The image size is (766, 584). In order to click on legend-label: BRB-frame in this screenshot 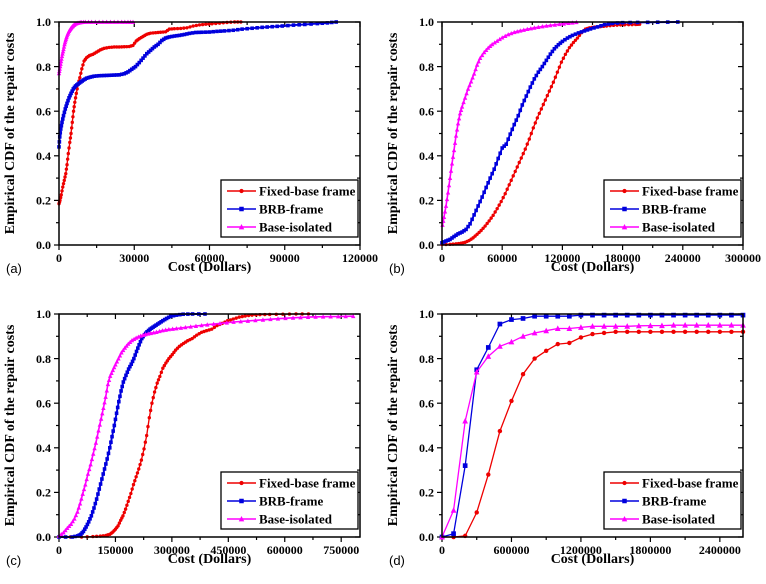, I will do `click(674, 209)`.